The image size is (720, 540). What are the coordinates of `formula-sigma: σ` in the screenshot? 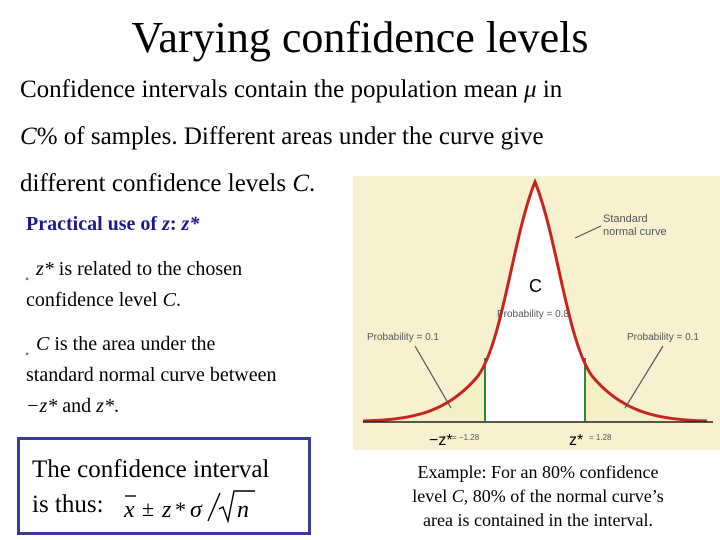 It's located at (196, 510).